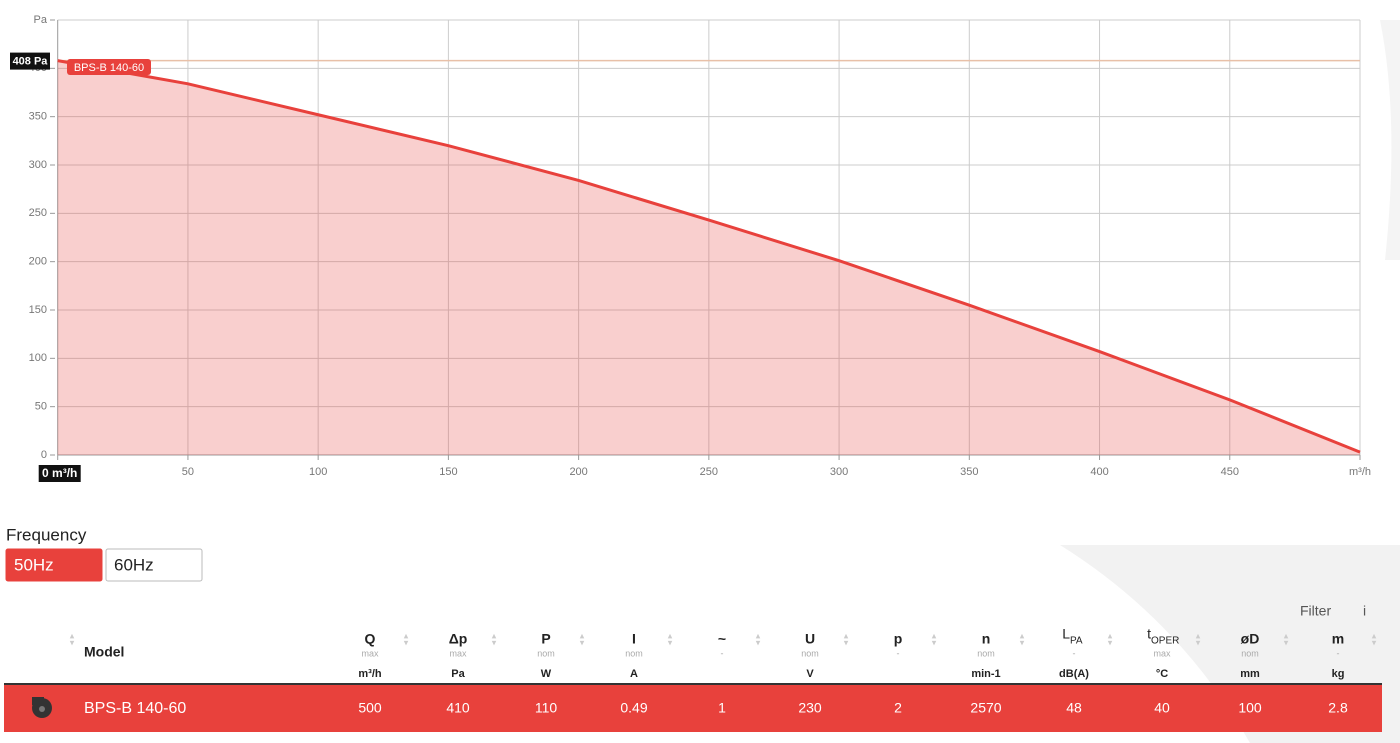  What do you see at coordinates (693, 708) in the screenshot?
I see `table-row` at bounding box center [693, 708].